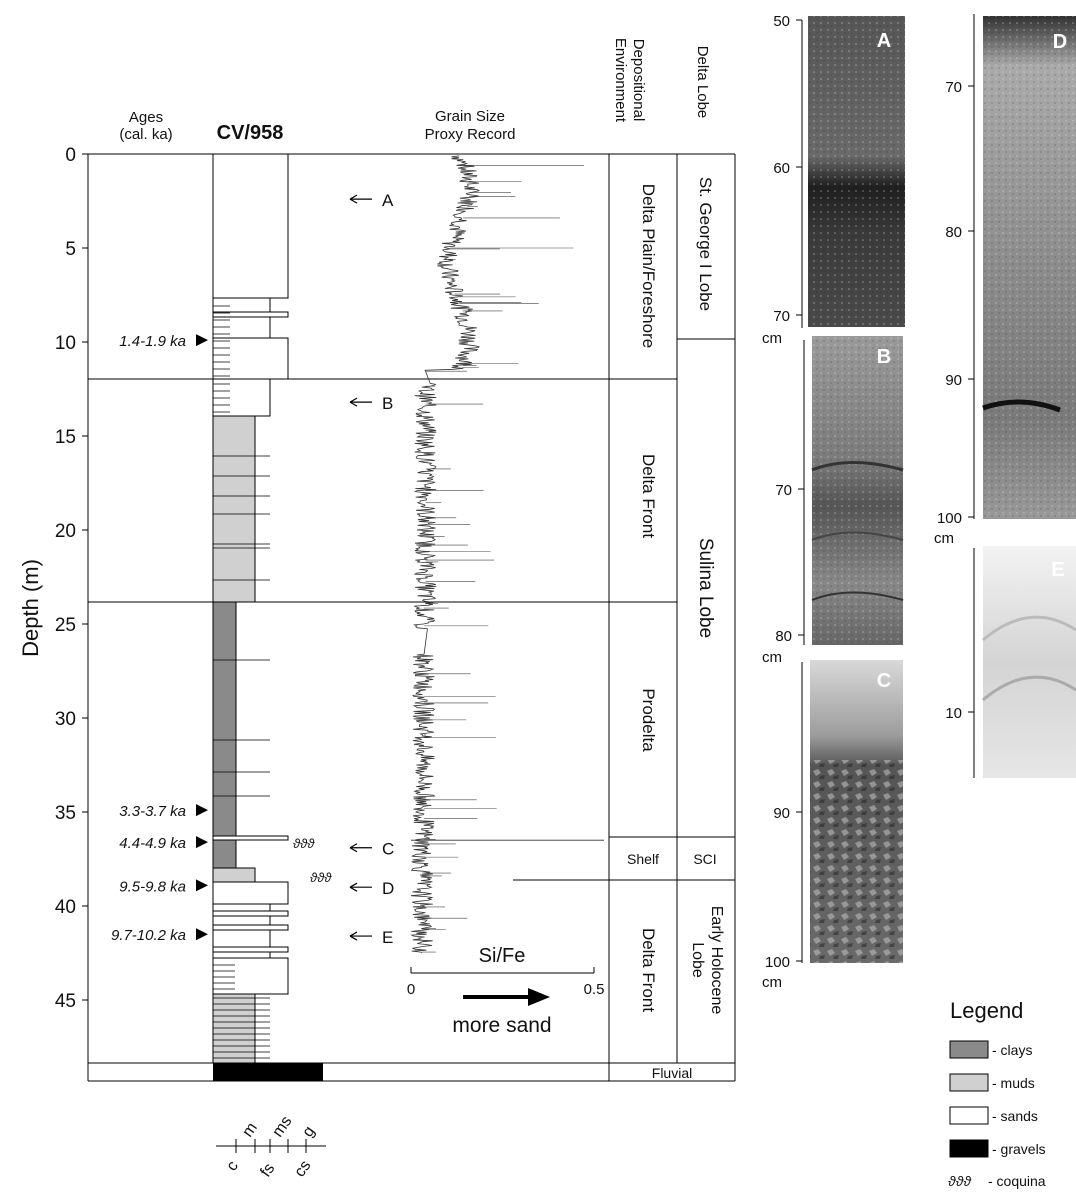 This screenshot has width=1076, height=1193. Describe the element at coordinates (1060, 42) in the screenshot. I see `photo-d-label: D` at that location.